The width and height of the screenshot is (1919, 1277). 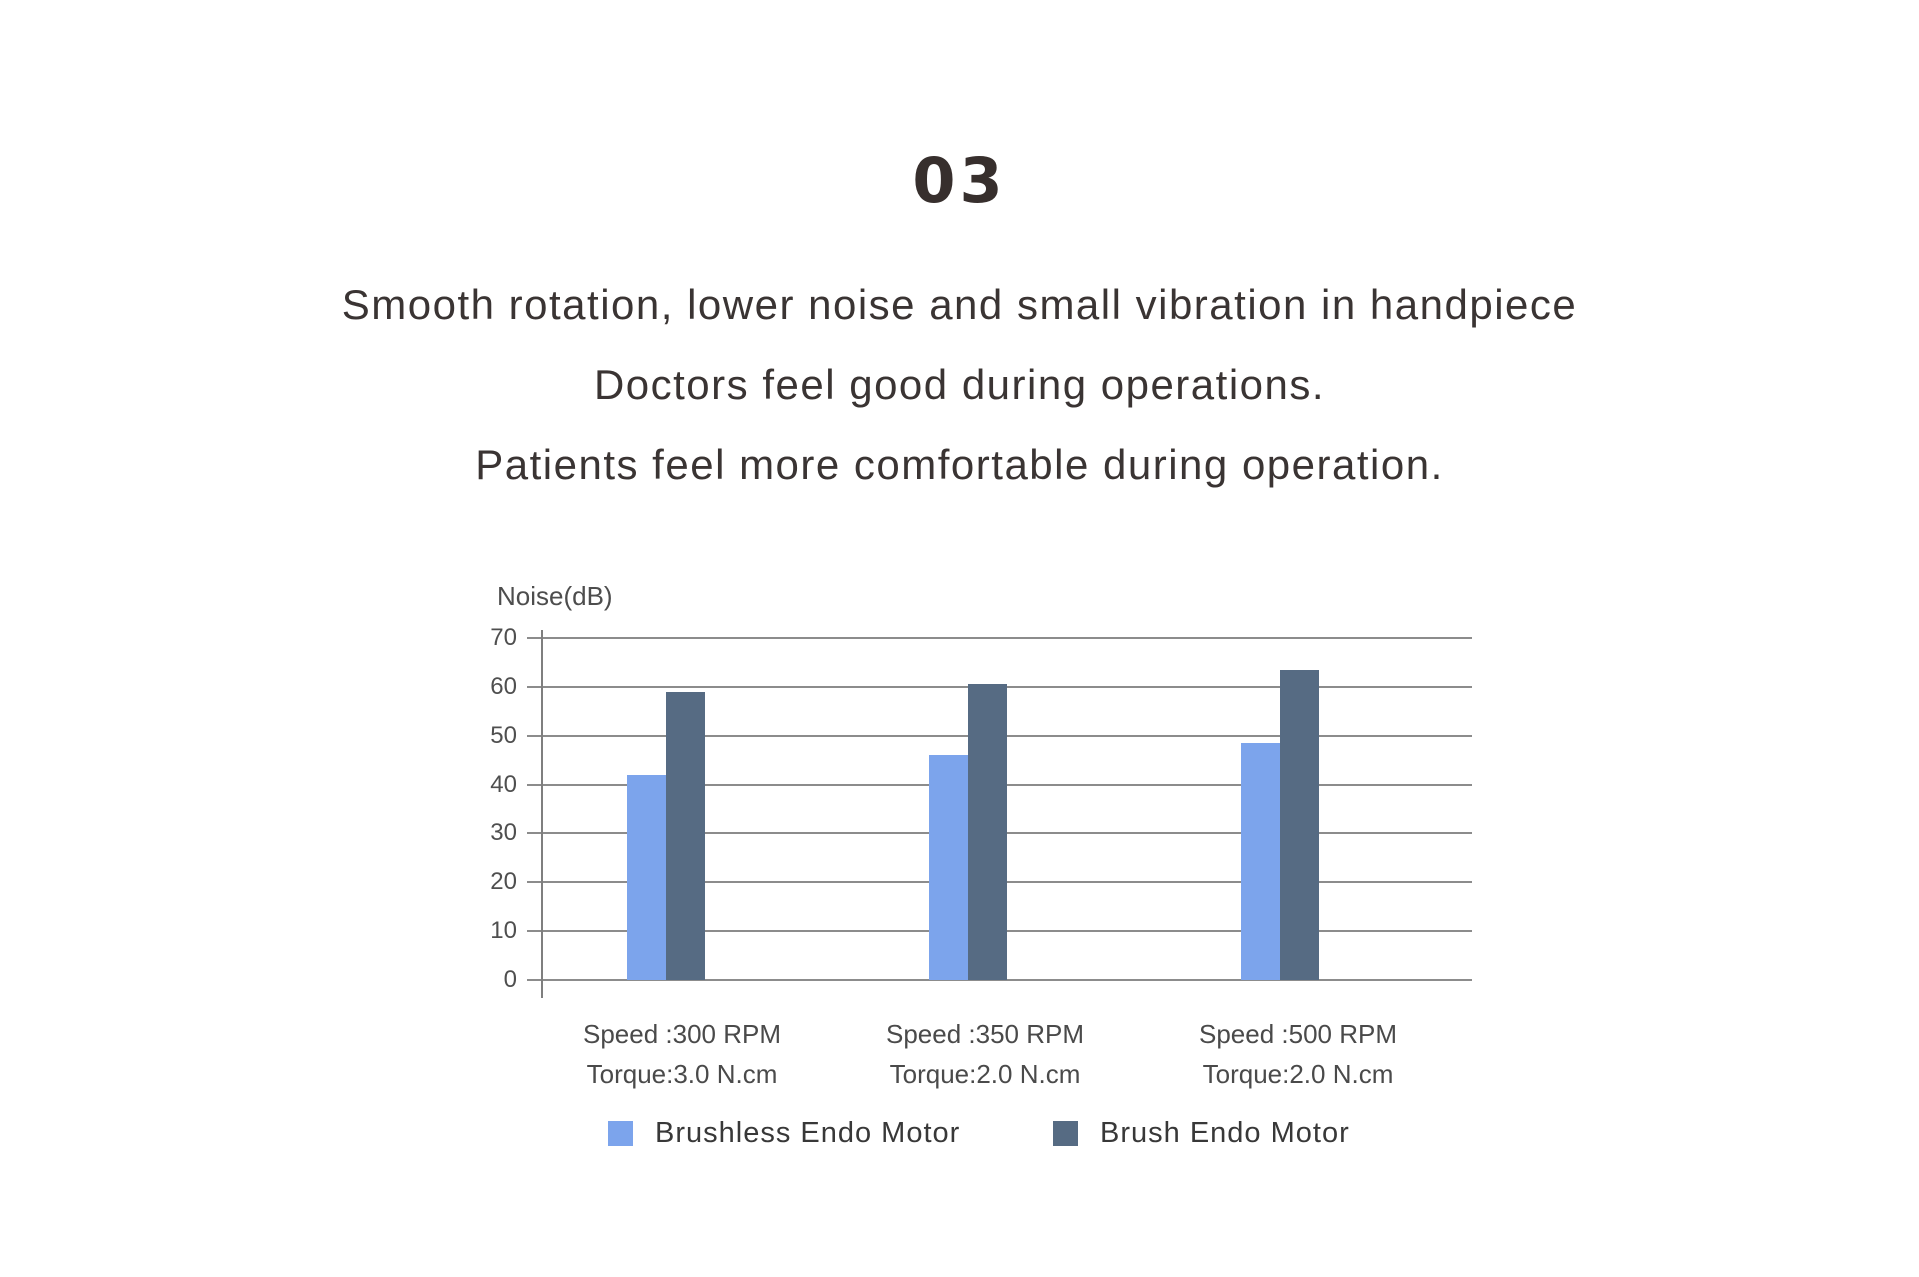 I want to click on y-tick-label: 50, so click(x=503, y=735).